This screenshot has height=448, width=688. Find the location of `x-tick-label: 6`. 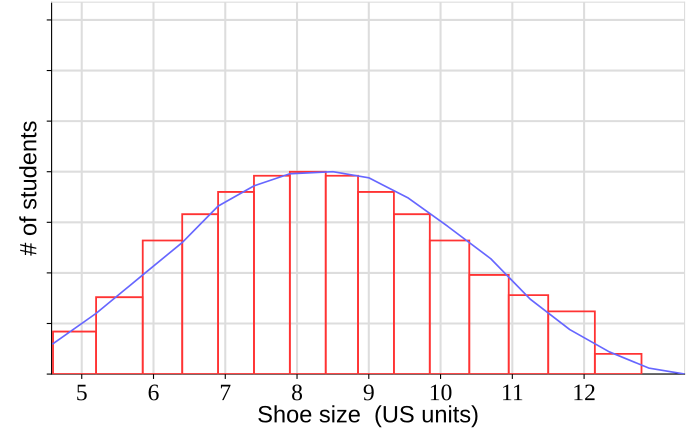

x-tick-label: 6 is located at coordinates (153, 392).